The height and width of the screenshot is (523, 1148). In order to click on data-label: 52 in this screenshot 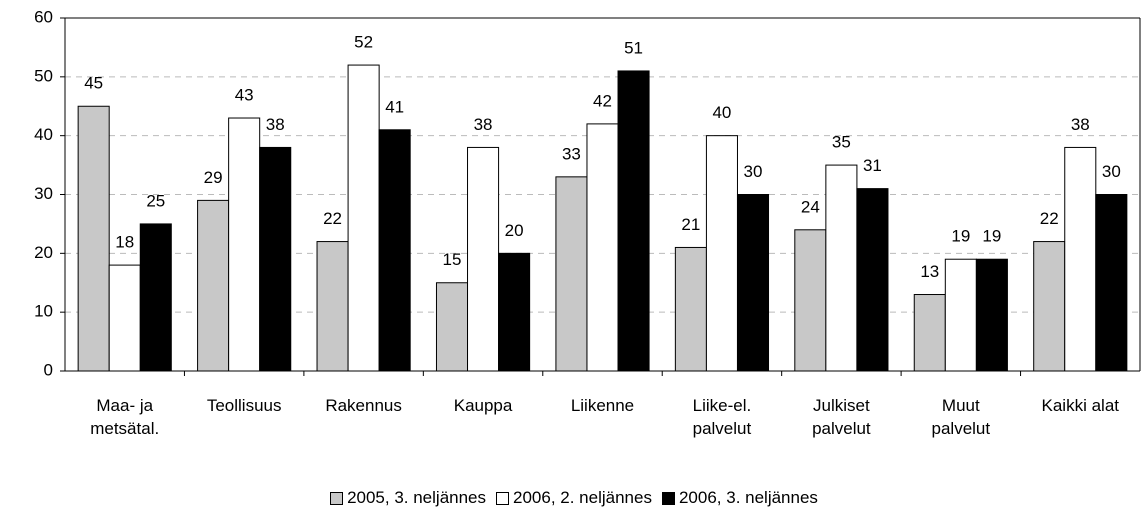, I will do `click(363, 42)`.